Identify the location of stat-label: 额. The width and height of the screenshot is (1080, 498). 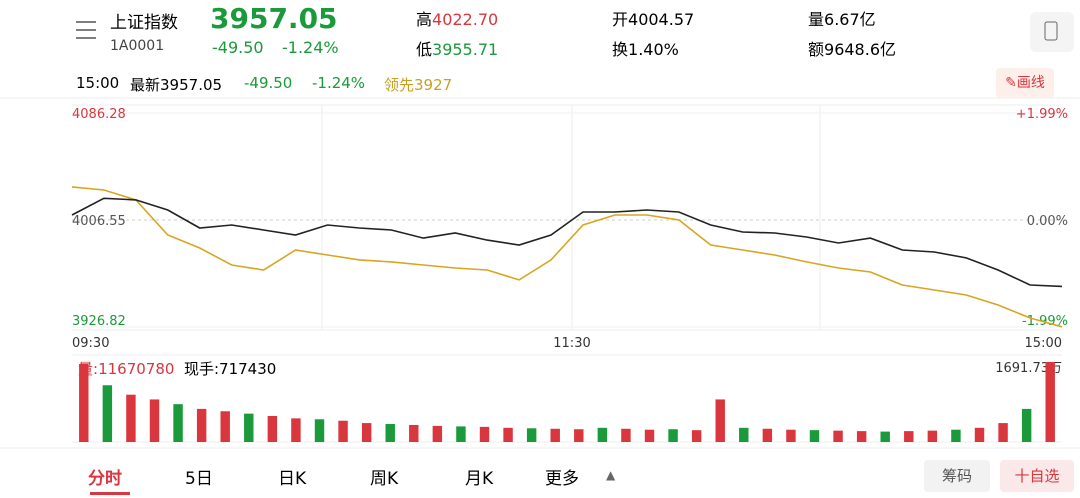
(816, 49).